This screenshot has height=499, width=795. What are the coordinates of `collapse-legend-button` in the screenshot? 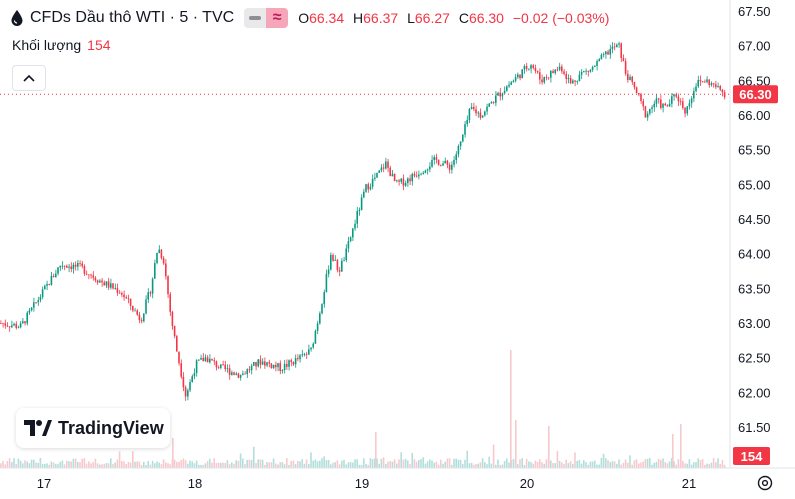 It's located at (29, 78).